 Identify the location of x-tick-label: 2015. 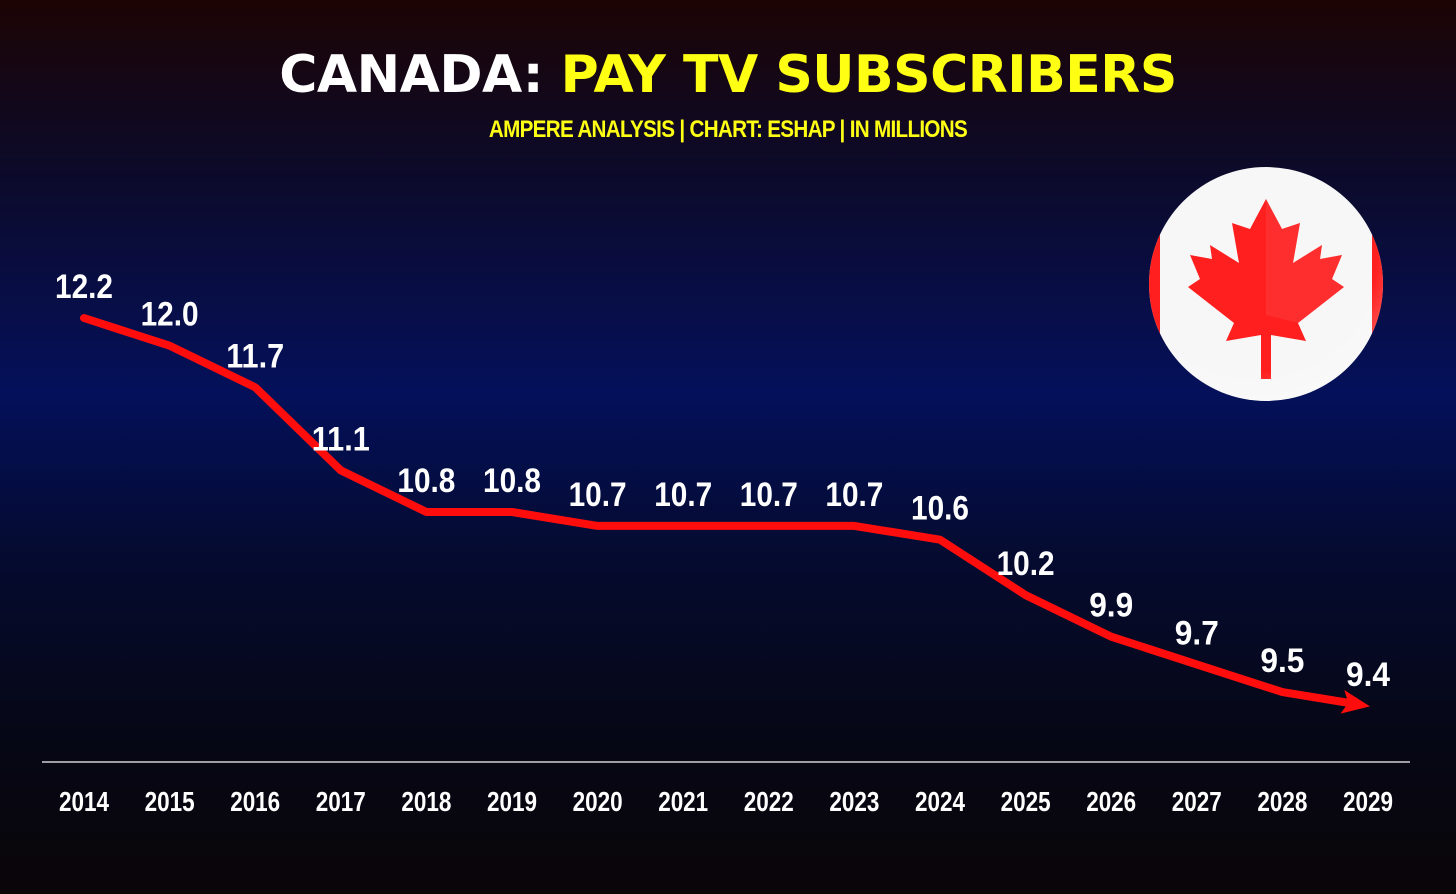
(170, 801).